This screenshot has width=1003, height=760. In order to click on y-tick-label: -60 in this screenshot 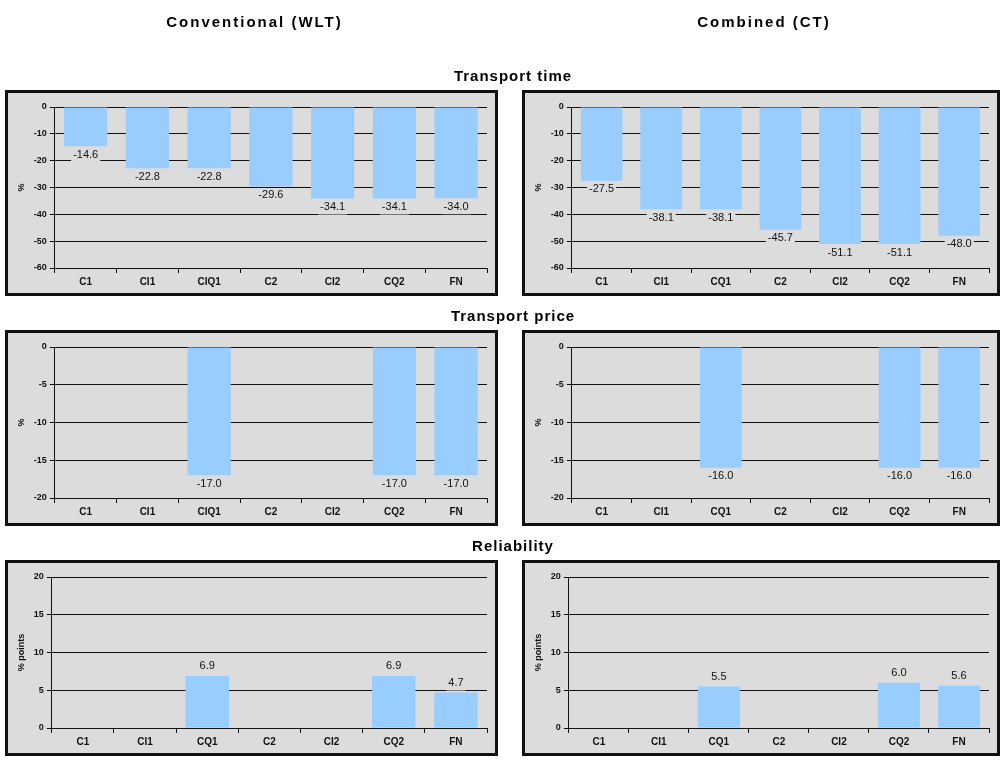, I will do `click(557, 267)`.